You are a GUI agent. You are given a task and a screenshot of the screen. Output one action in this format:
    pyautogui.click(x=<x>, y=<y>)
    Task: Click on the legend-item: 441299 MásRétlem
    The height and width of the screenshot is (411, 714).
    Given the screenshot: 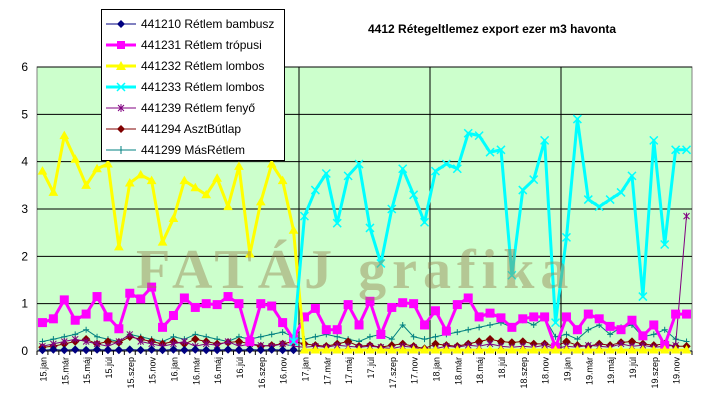 What is the action you would take?
    pyautogui.click(x=195, y=149)
    